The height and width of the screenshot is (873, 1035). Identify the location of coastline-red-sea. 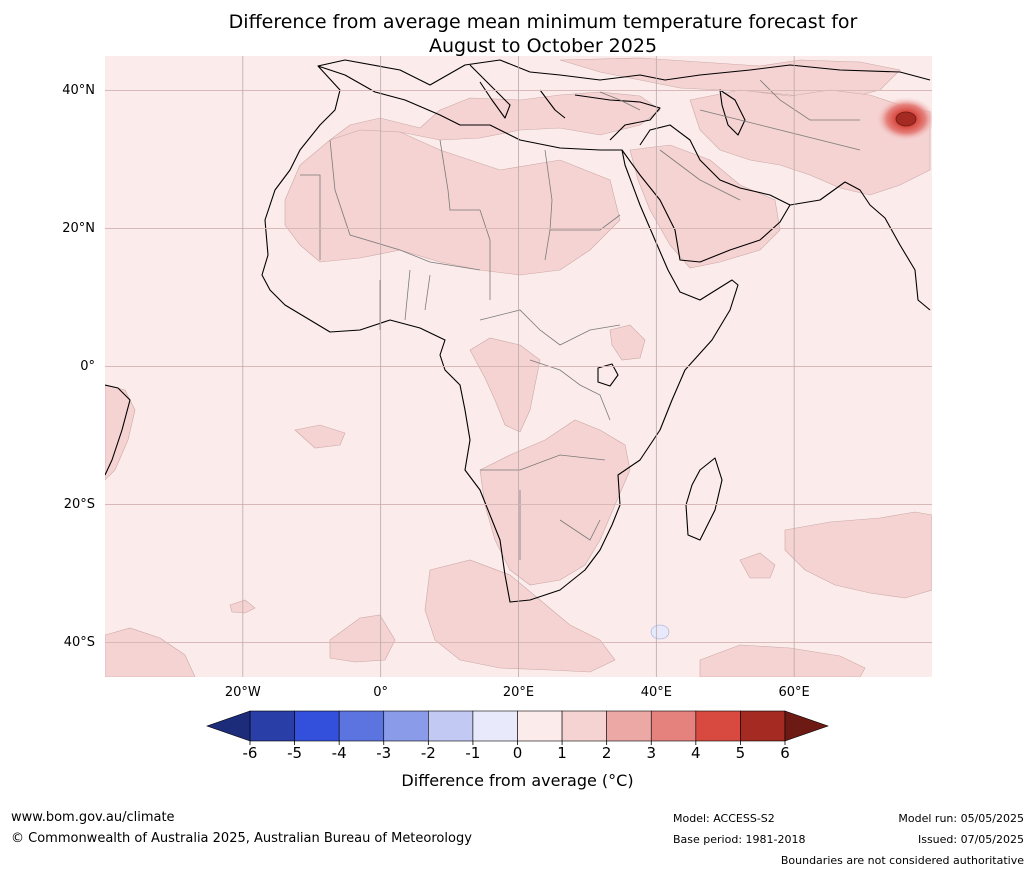
(706, 193).